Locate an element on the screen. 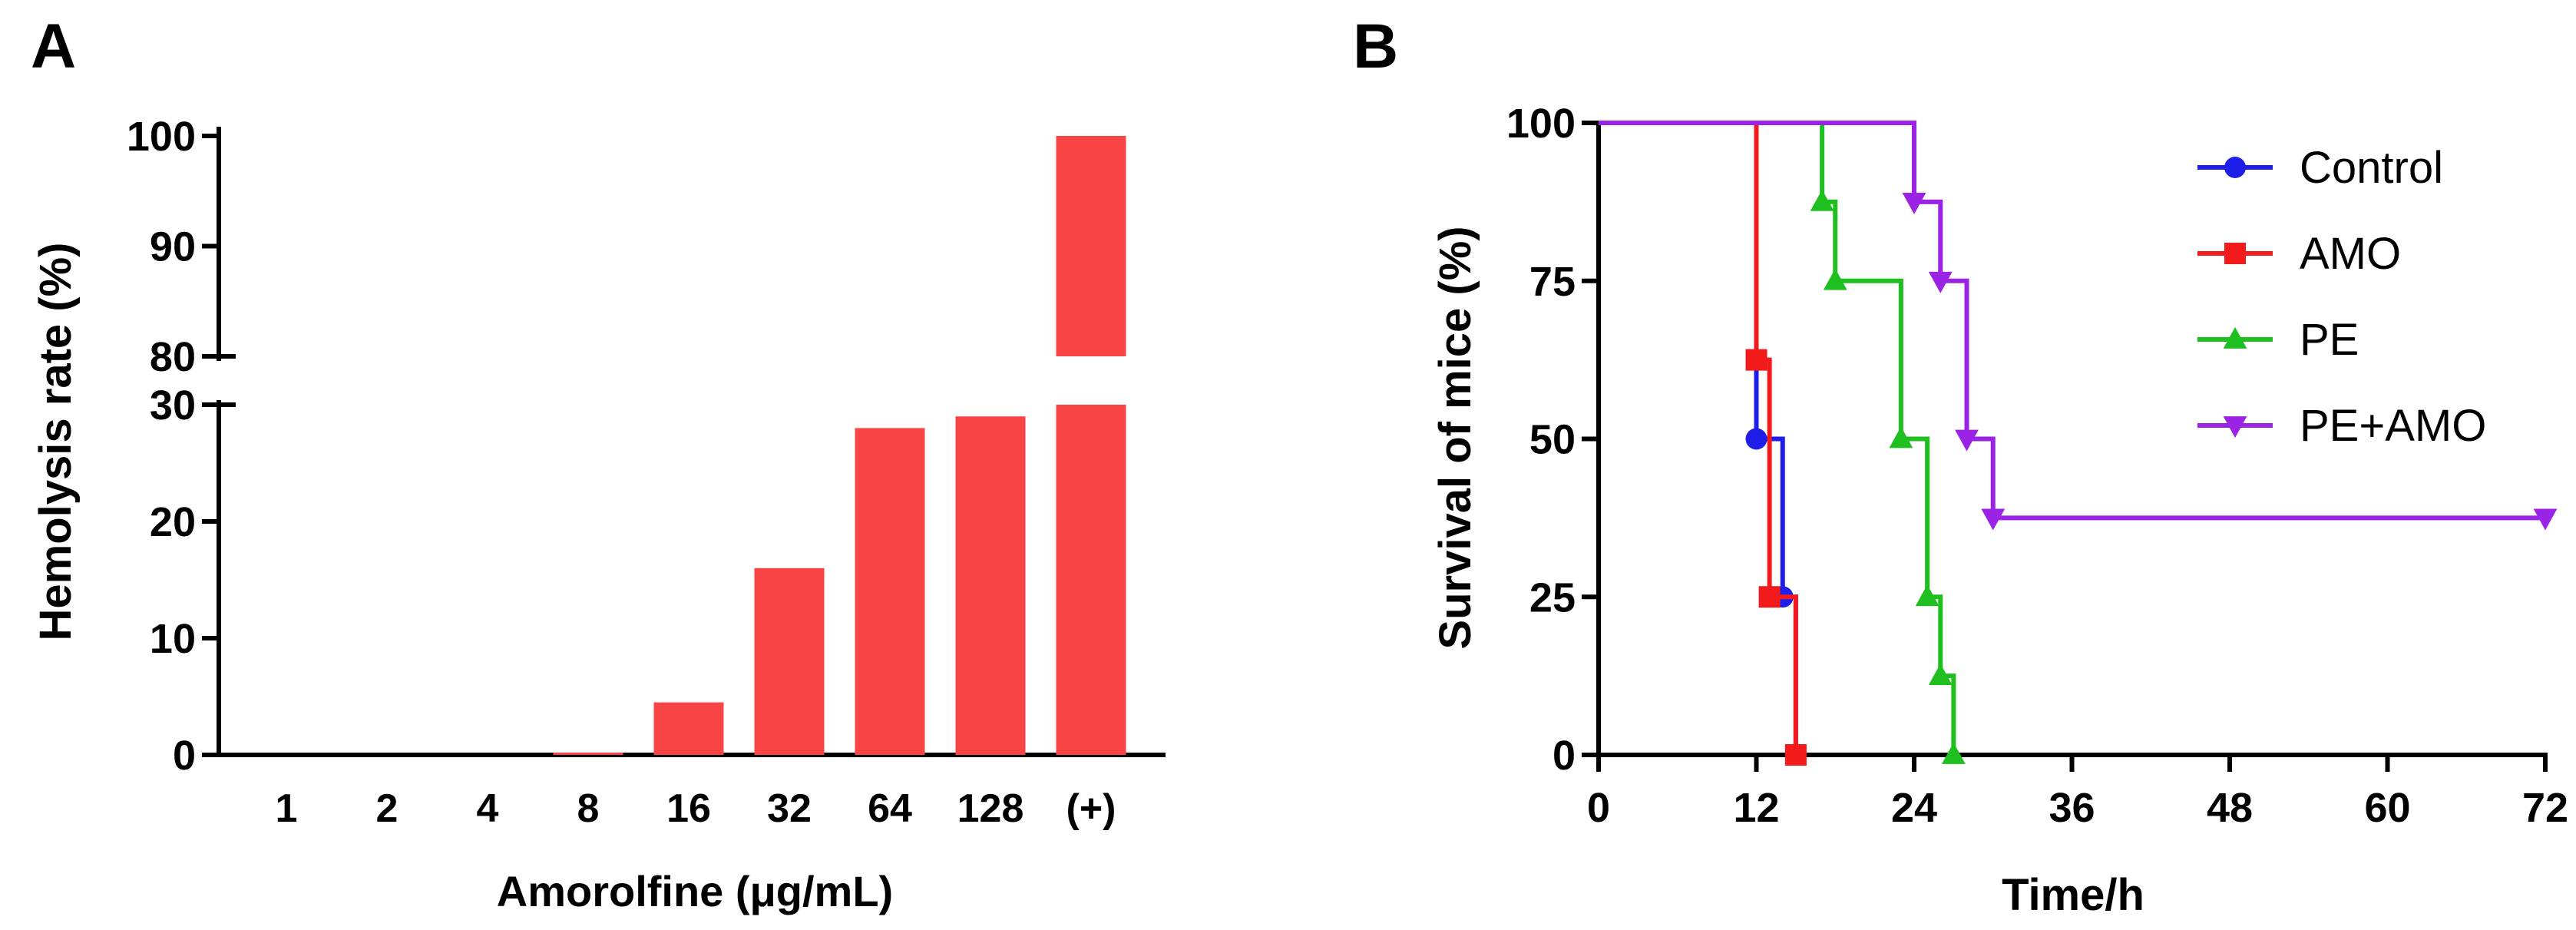 The height and width of the screenshot is (930, 2576). series-control is located at coordinates (1703, 443).